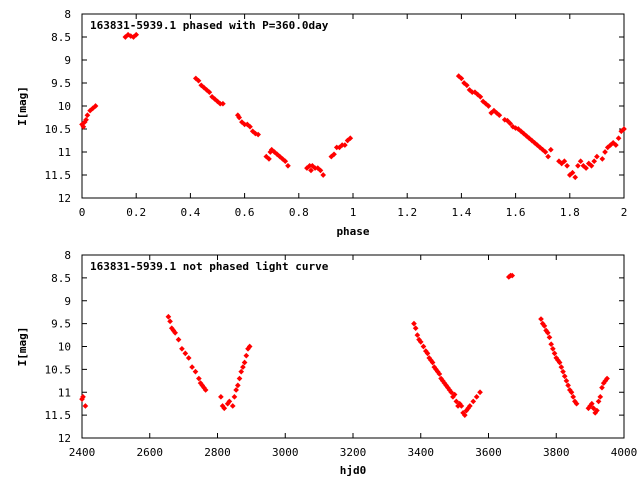  Describe the element at coordinates (556, 452) in the screenshot. I see `x-tick-label: 3800` at that location.